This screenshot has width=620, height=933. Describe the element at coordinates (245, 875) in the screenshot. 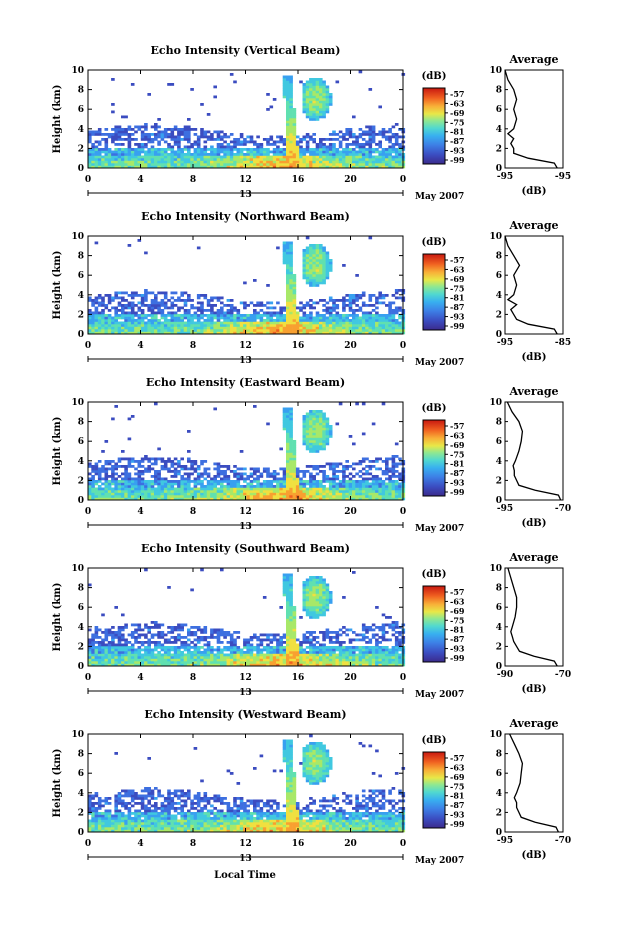

I see `x-axis-title: Local Time` at that location.